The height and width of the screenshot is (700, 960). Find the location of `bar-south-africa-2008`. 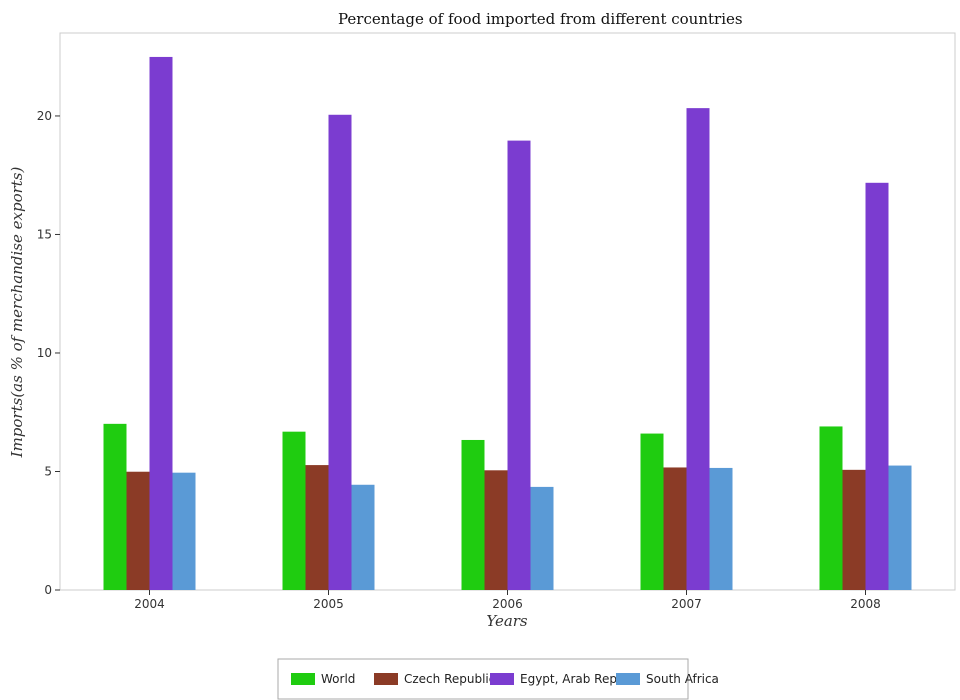

bar-south-africa-2008 is located at coordinates (900, 527).